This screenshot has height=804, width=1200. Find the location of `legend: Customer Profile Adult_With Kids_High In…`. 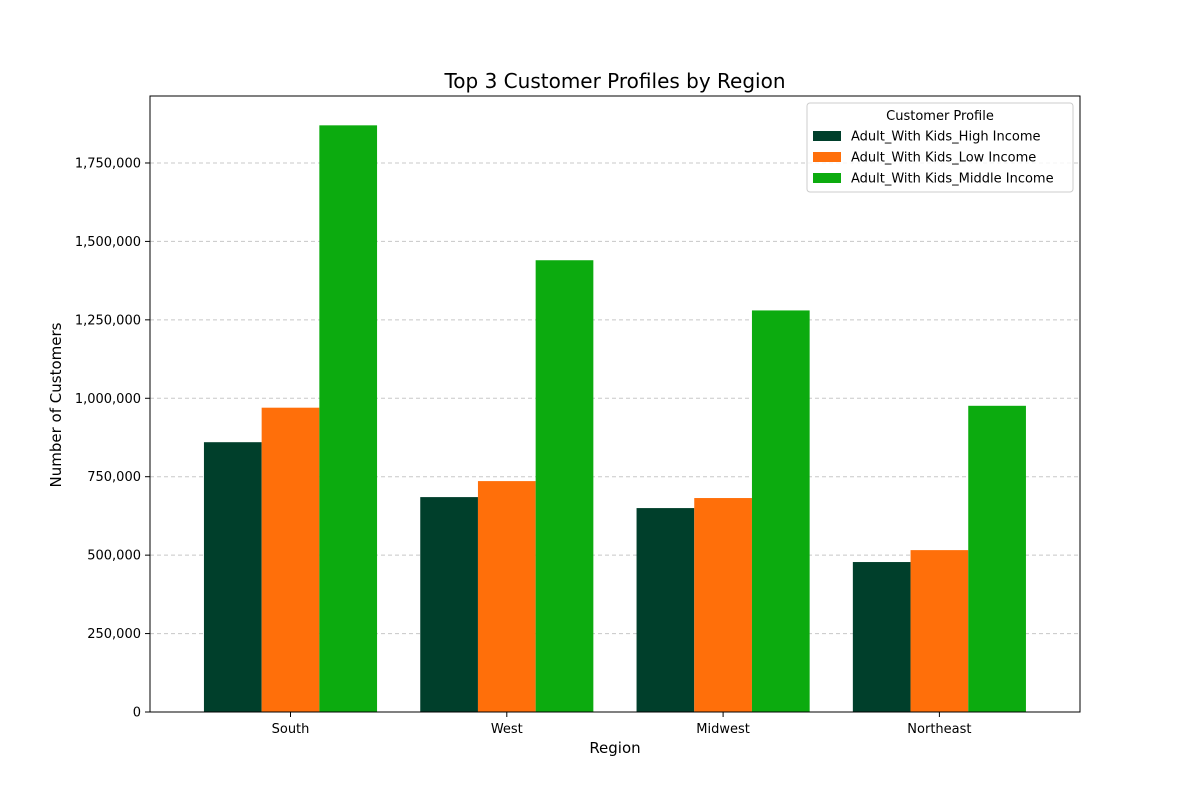

legend: Customer Profile Adult_With Kids_High In… is located at coordinates (940, 147).